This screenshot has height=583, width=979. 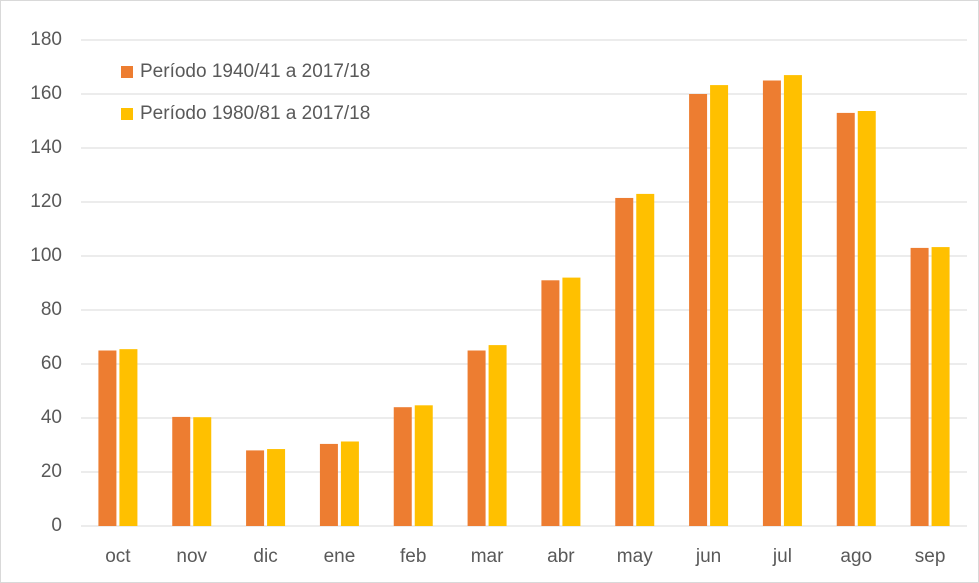 I want to click on x-tick-label: sep, so click(x=930, y=556).